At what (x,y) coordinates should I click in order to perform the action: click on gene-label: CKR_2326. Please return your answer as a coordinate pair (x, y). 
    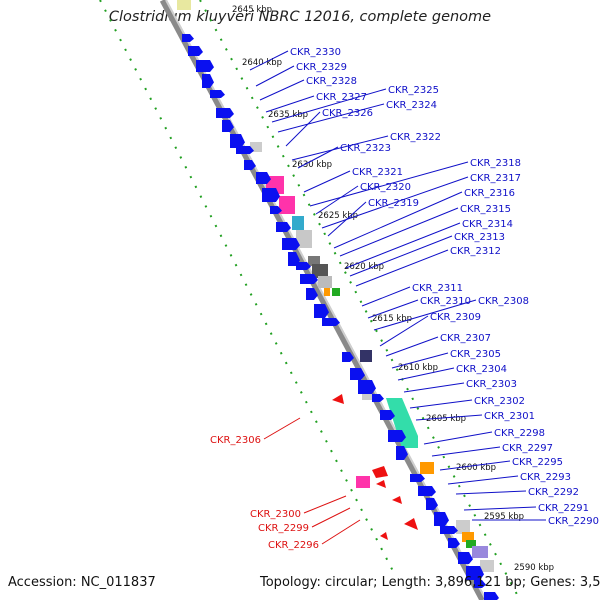
    Looking at the image, I should click on (347, 113).